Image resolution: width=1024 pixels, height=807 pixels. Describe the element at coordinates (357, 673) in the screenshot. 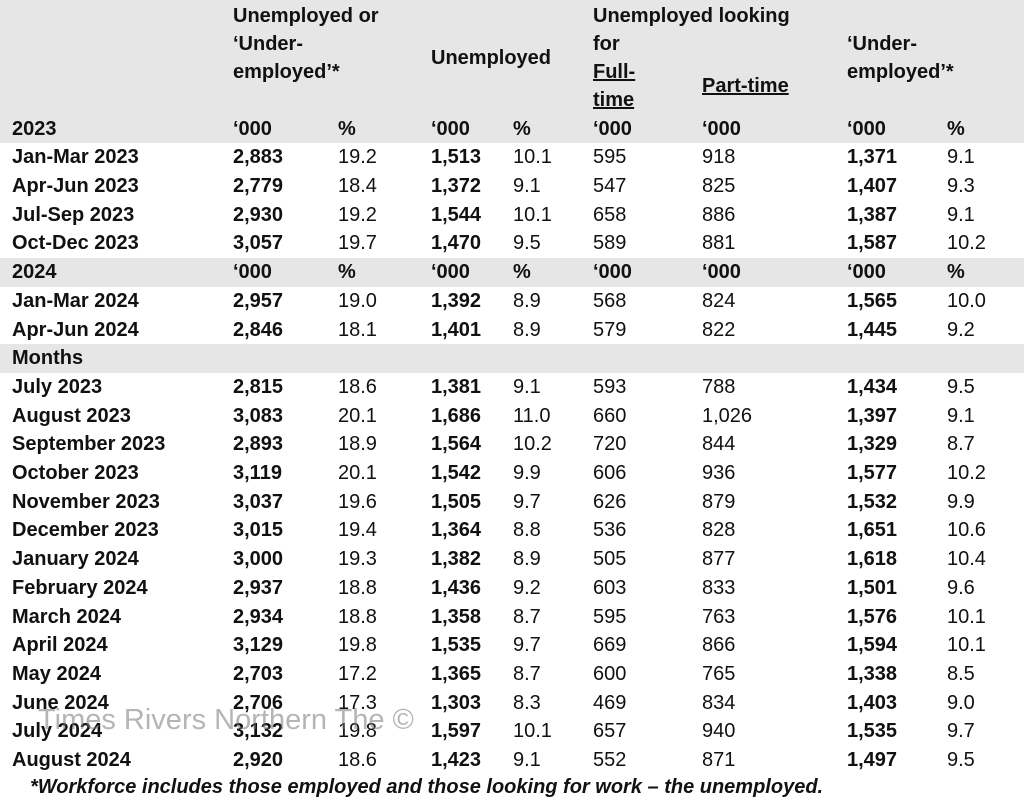

I see `cell-value: 17.2` at that location.